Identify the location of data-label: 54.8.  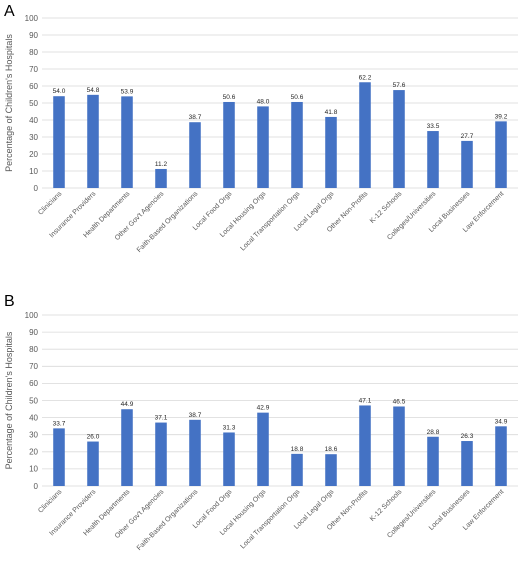
(93, 90).